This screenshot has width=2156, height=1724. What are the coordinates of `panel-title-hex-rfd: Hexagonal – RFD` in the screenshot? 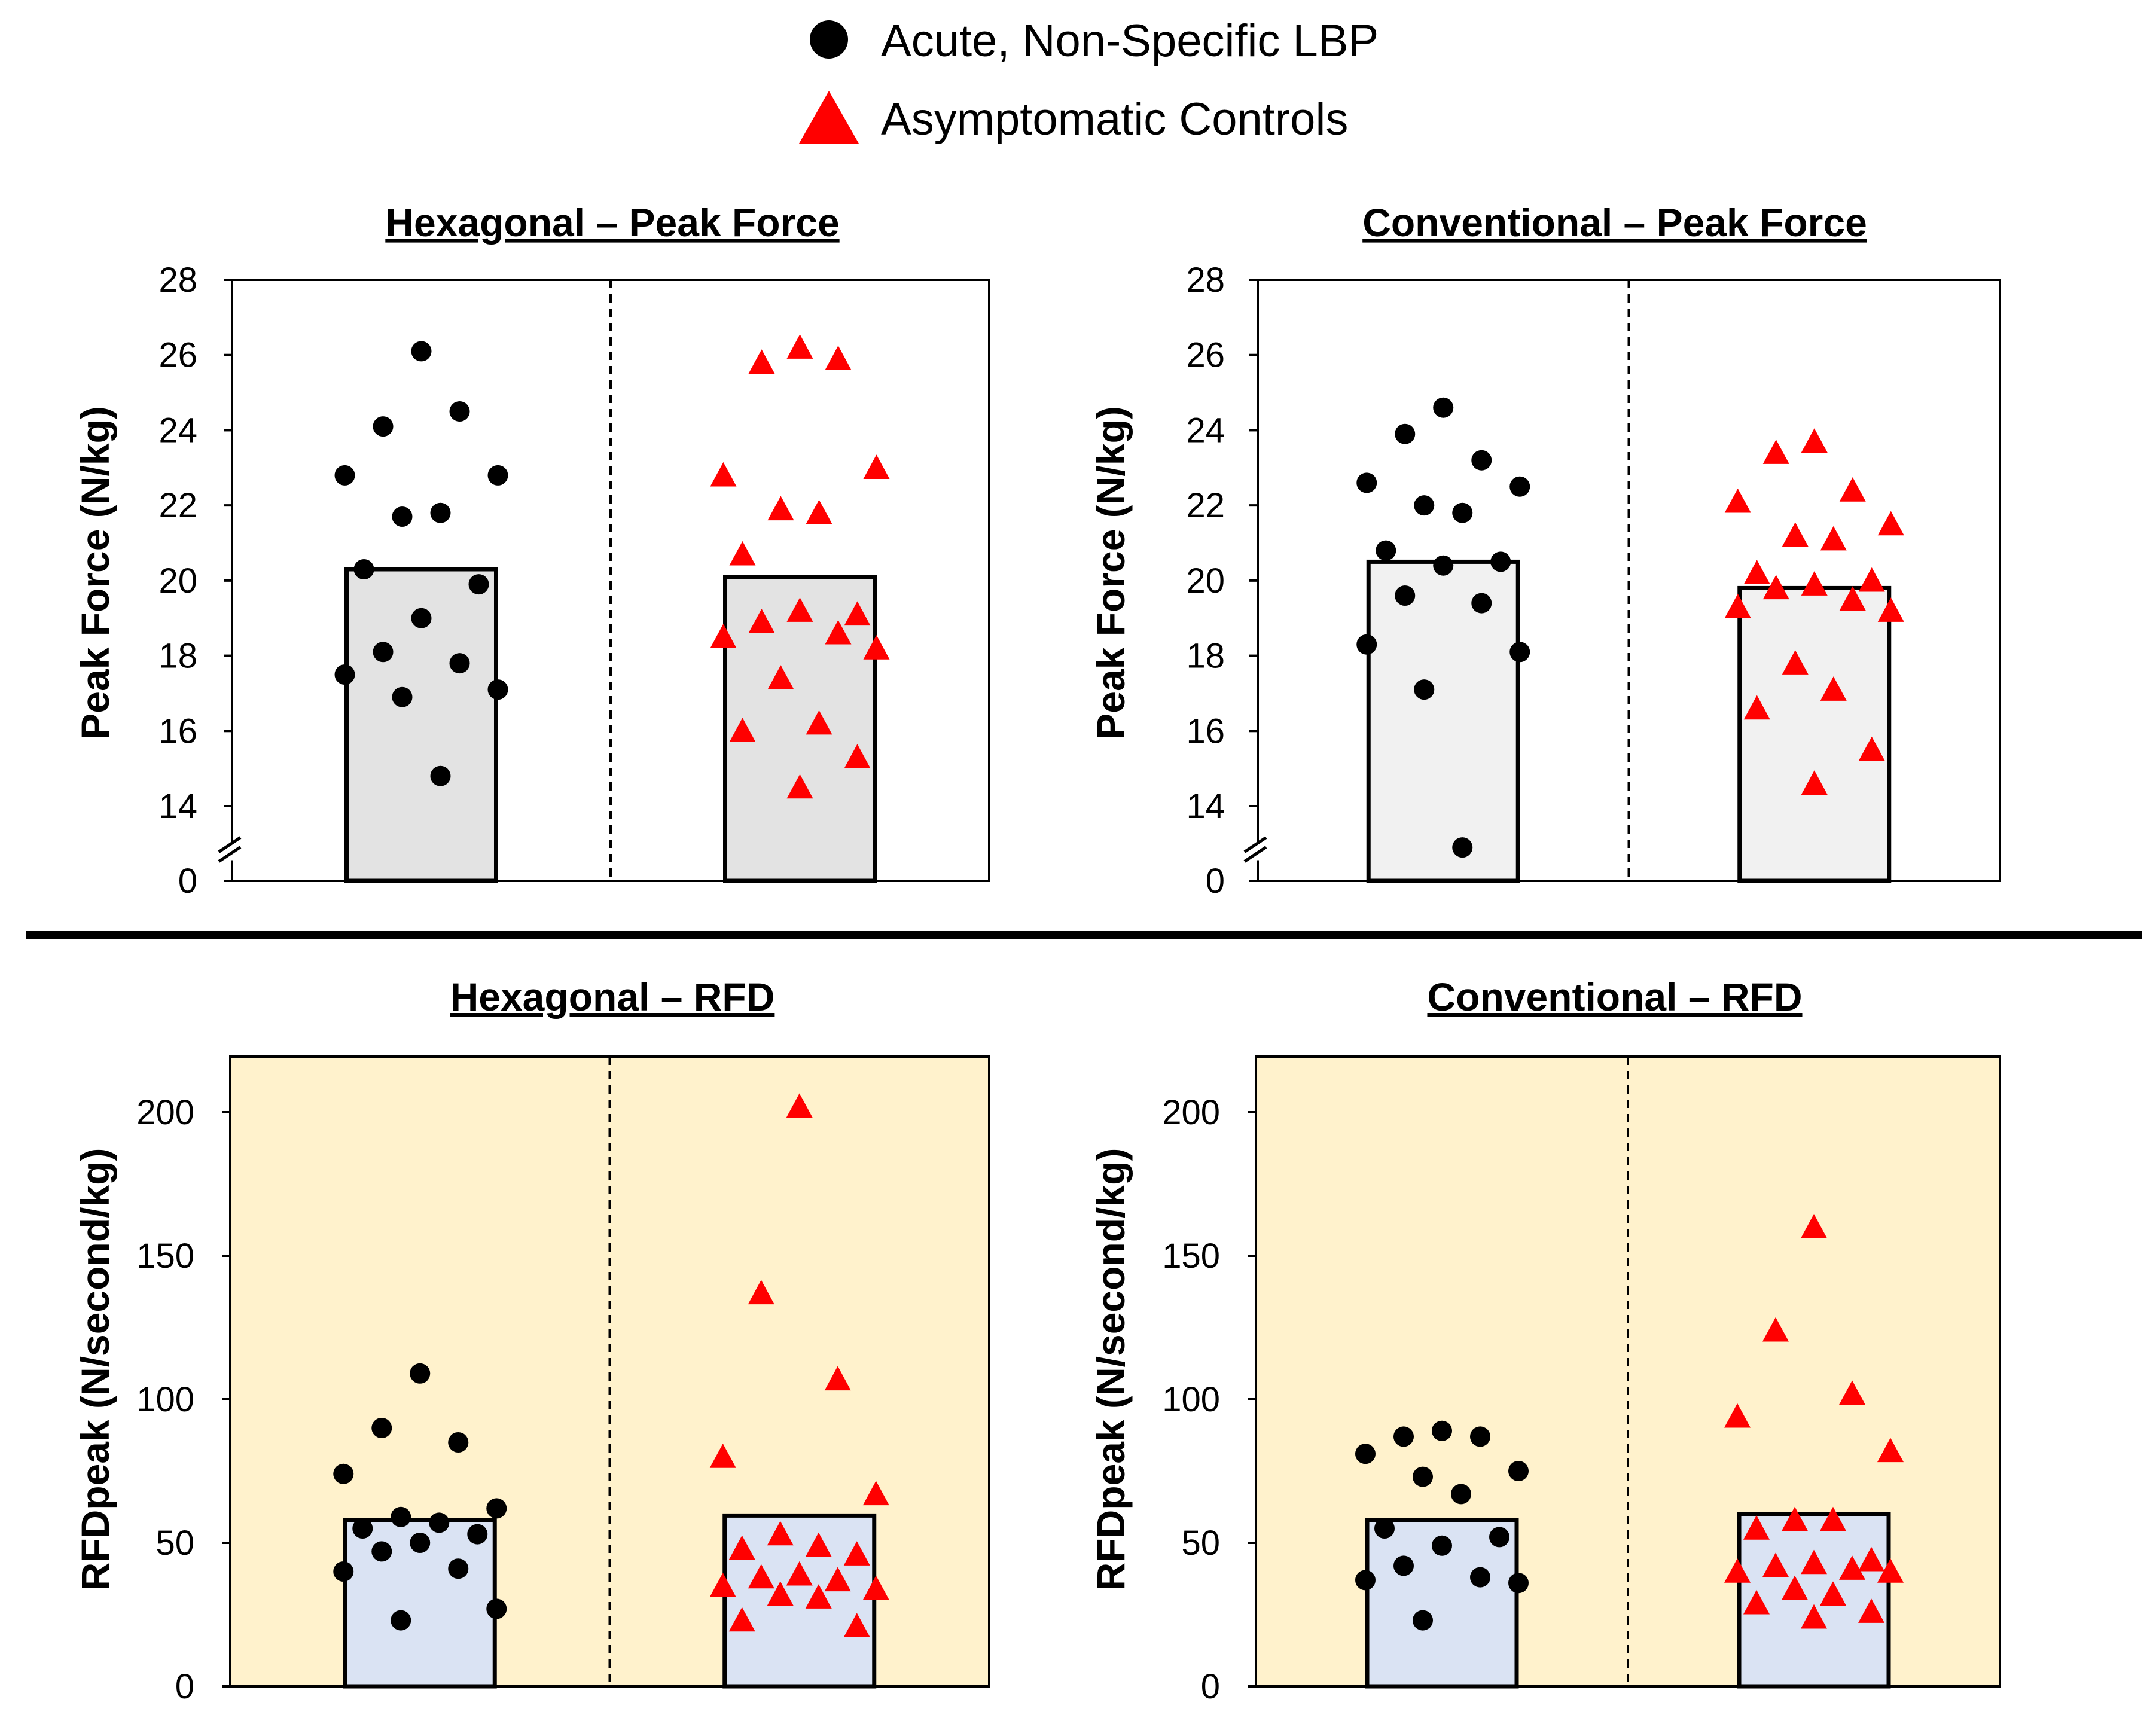 It's located at (612, 997).